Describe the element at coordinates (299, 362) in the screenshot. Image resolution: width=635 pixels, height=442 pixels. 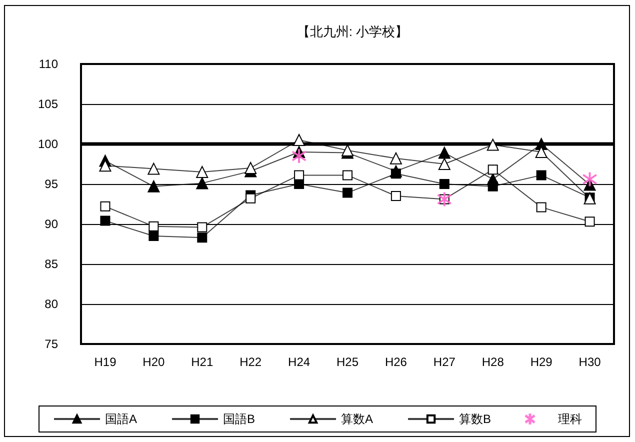
I see `x-tick-label: H24` at that location.